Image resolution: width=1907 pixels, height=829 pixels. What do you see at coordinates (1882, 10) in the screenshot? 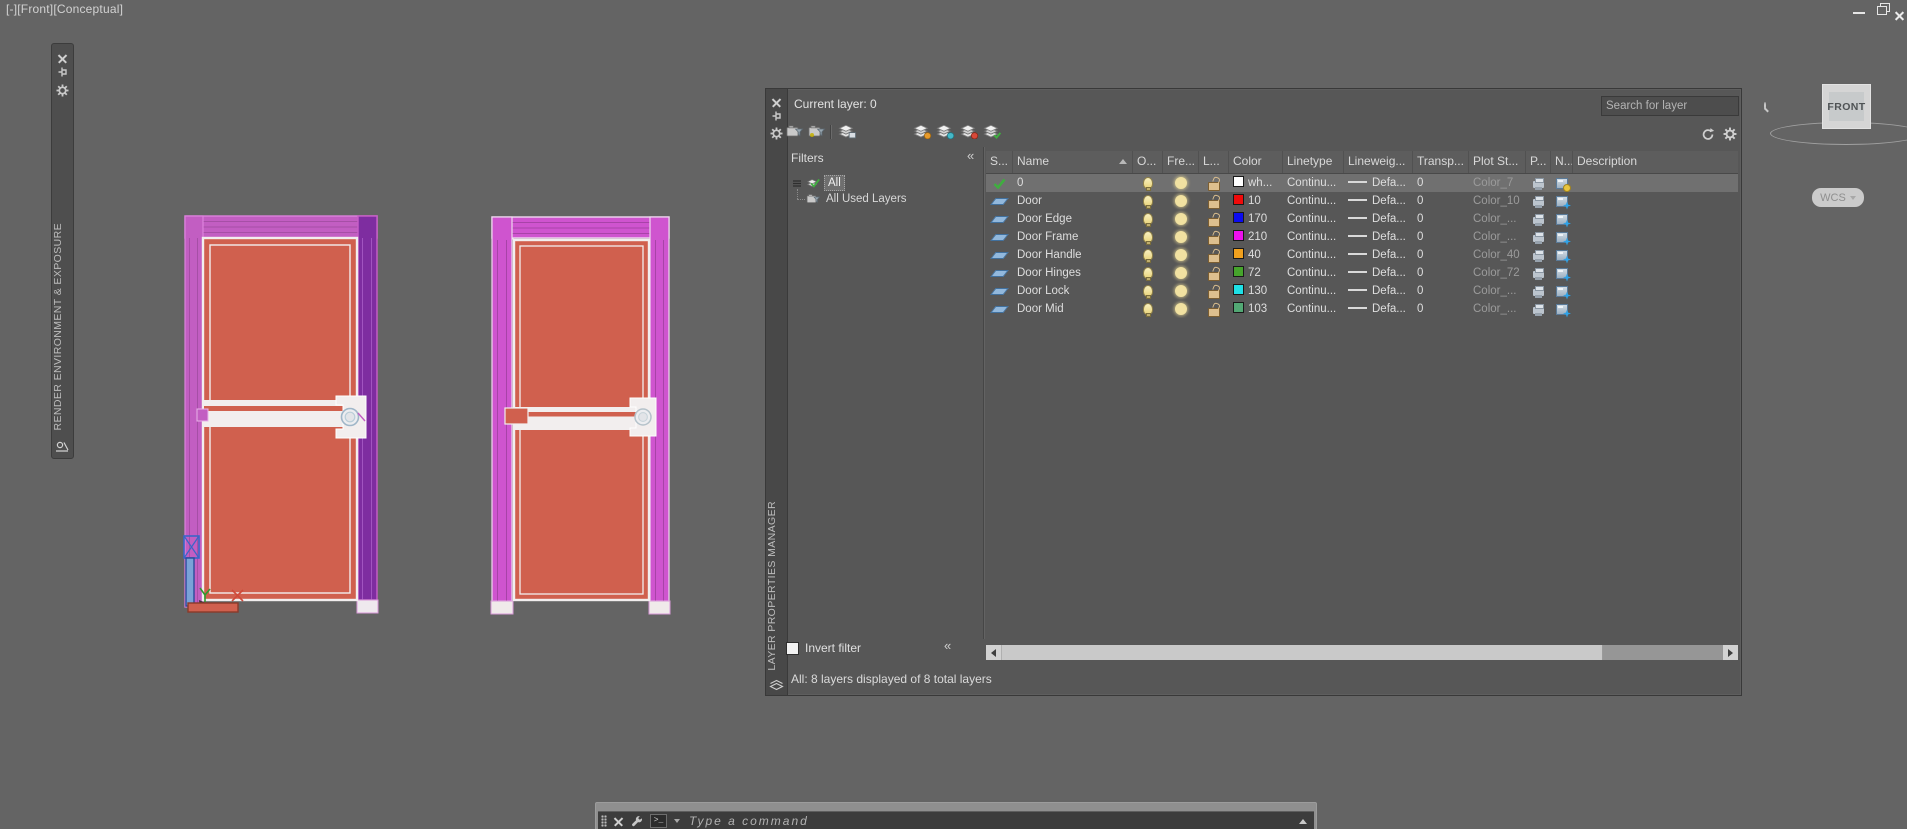
I see `restore-button` at bounding box center [1882, 10].